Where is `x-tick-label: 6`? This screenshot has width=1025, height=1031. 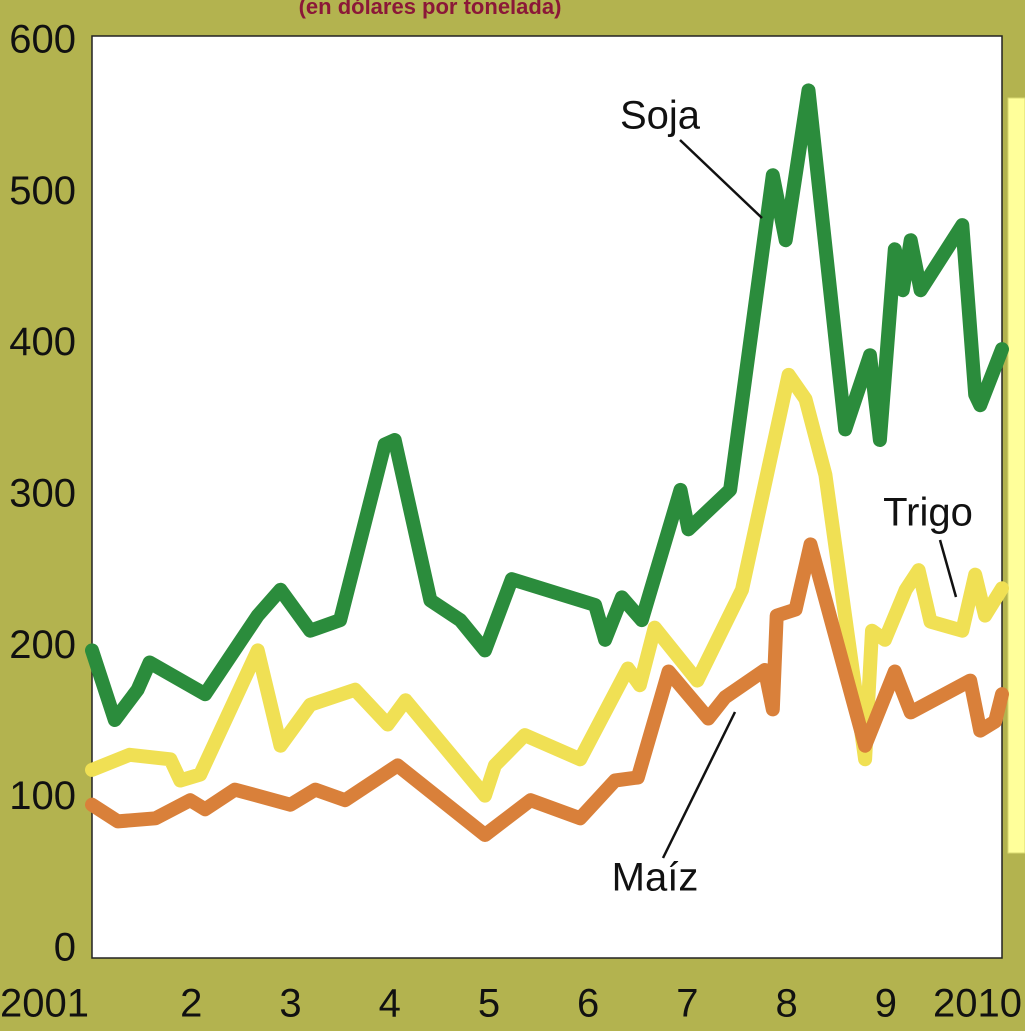
x-tick-label: 6 is located at coordinates (588, 1004).